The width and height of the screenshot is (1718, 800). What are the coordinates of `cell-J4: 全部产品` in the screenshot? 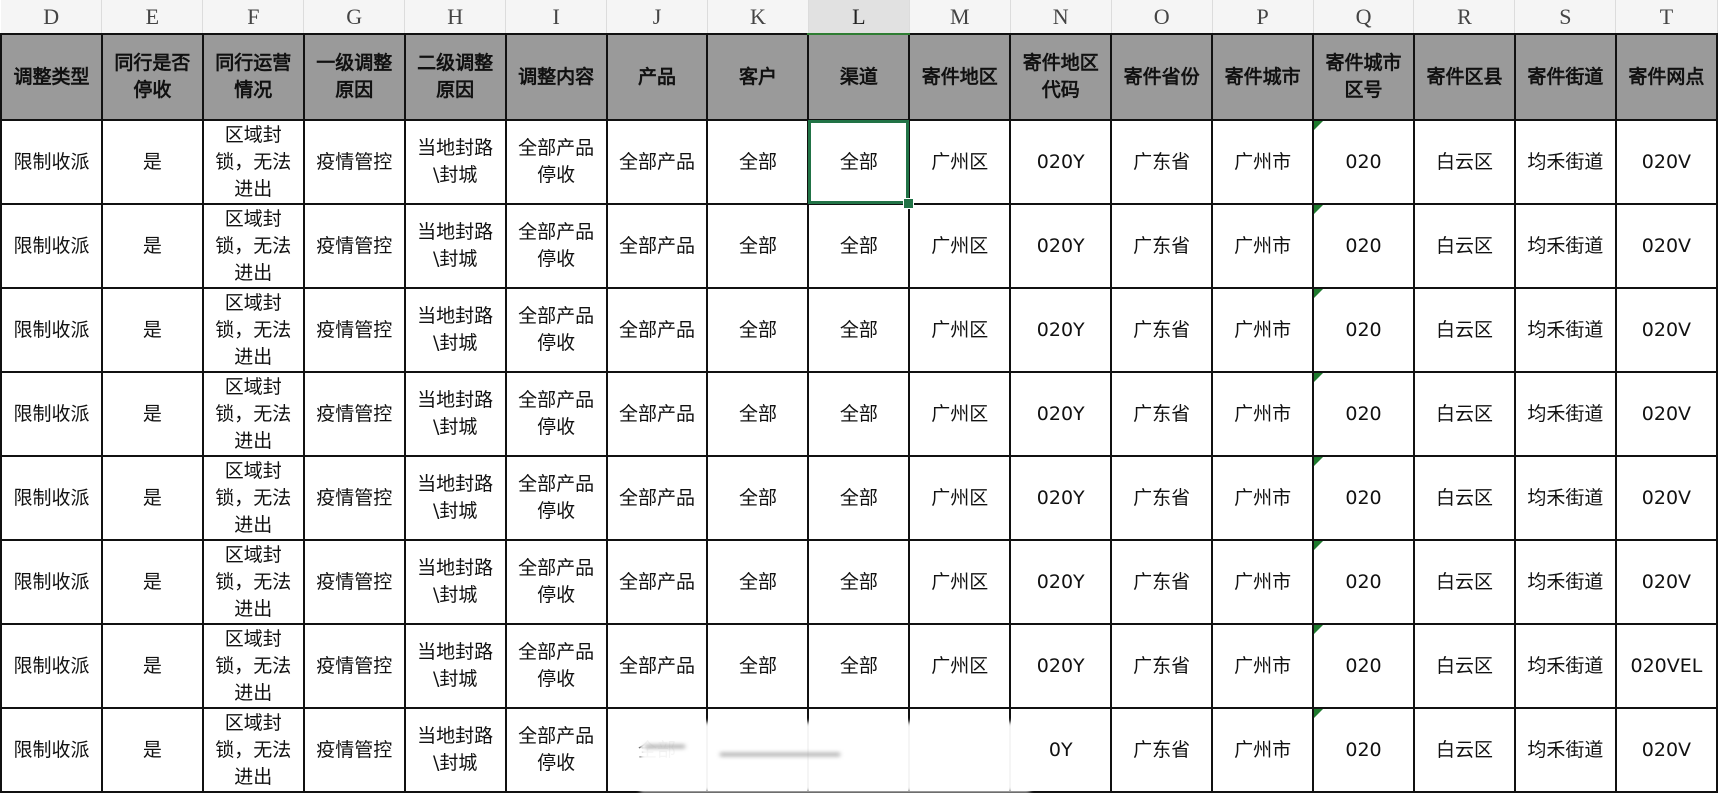 It's located at (657, 330).